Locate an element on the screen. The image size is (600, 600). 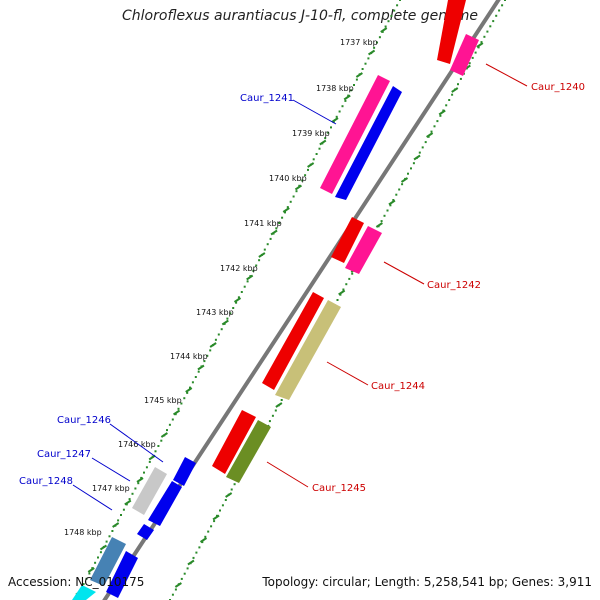
gene-caur-1247-cds is located at coordinates (149, 491).